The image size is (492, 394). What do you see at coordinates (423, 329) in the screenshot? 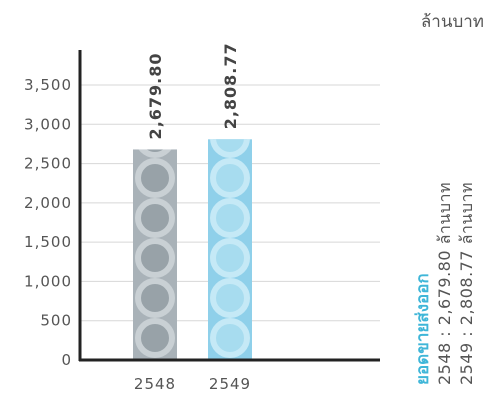
I see `export-sales-title: ยอดขายส่งออก` at bounding box center [423, 329].